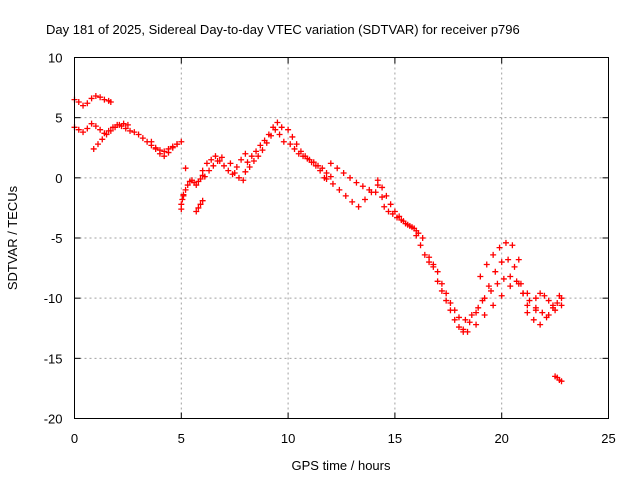 Image resolution: width=640 pixels, height=480 pixels. What do you see at coordinates (264, 150) in the screenshot?
I see `series-mid-climb` at bounding box center [264, 150].